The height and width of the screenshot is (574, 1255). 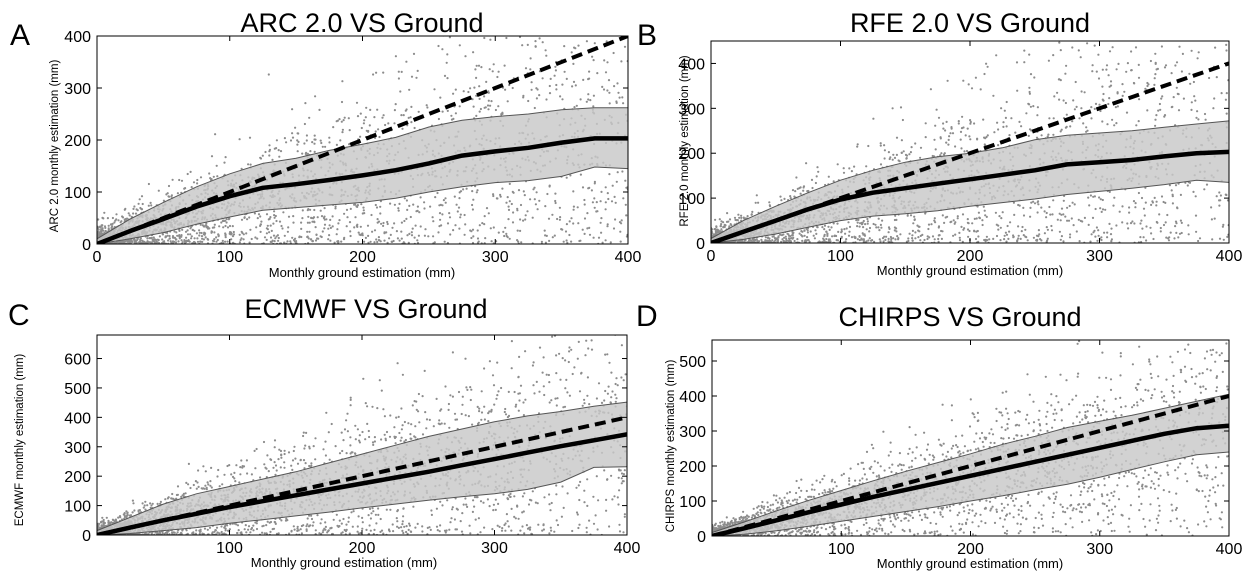 I want to click on y-tick-label: 100, so click(x=77, y=193).